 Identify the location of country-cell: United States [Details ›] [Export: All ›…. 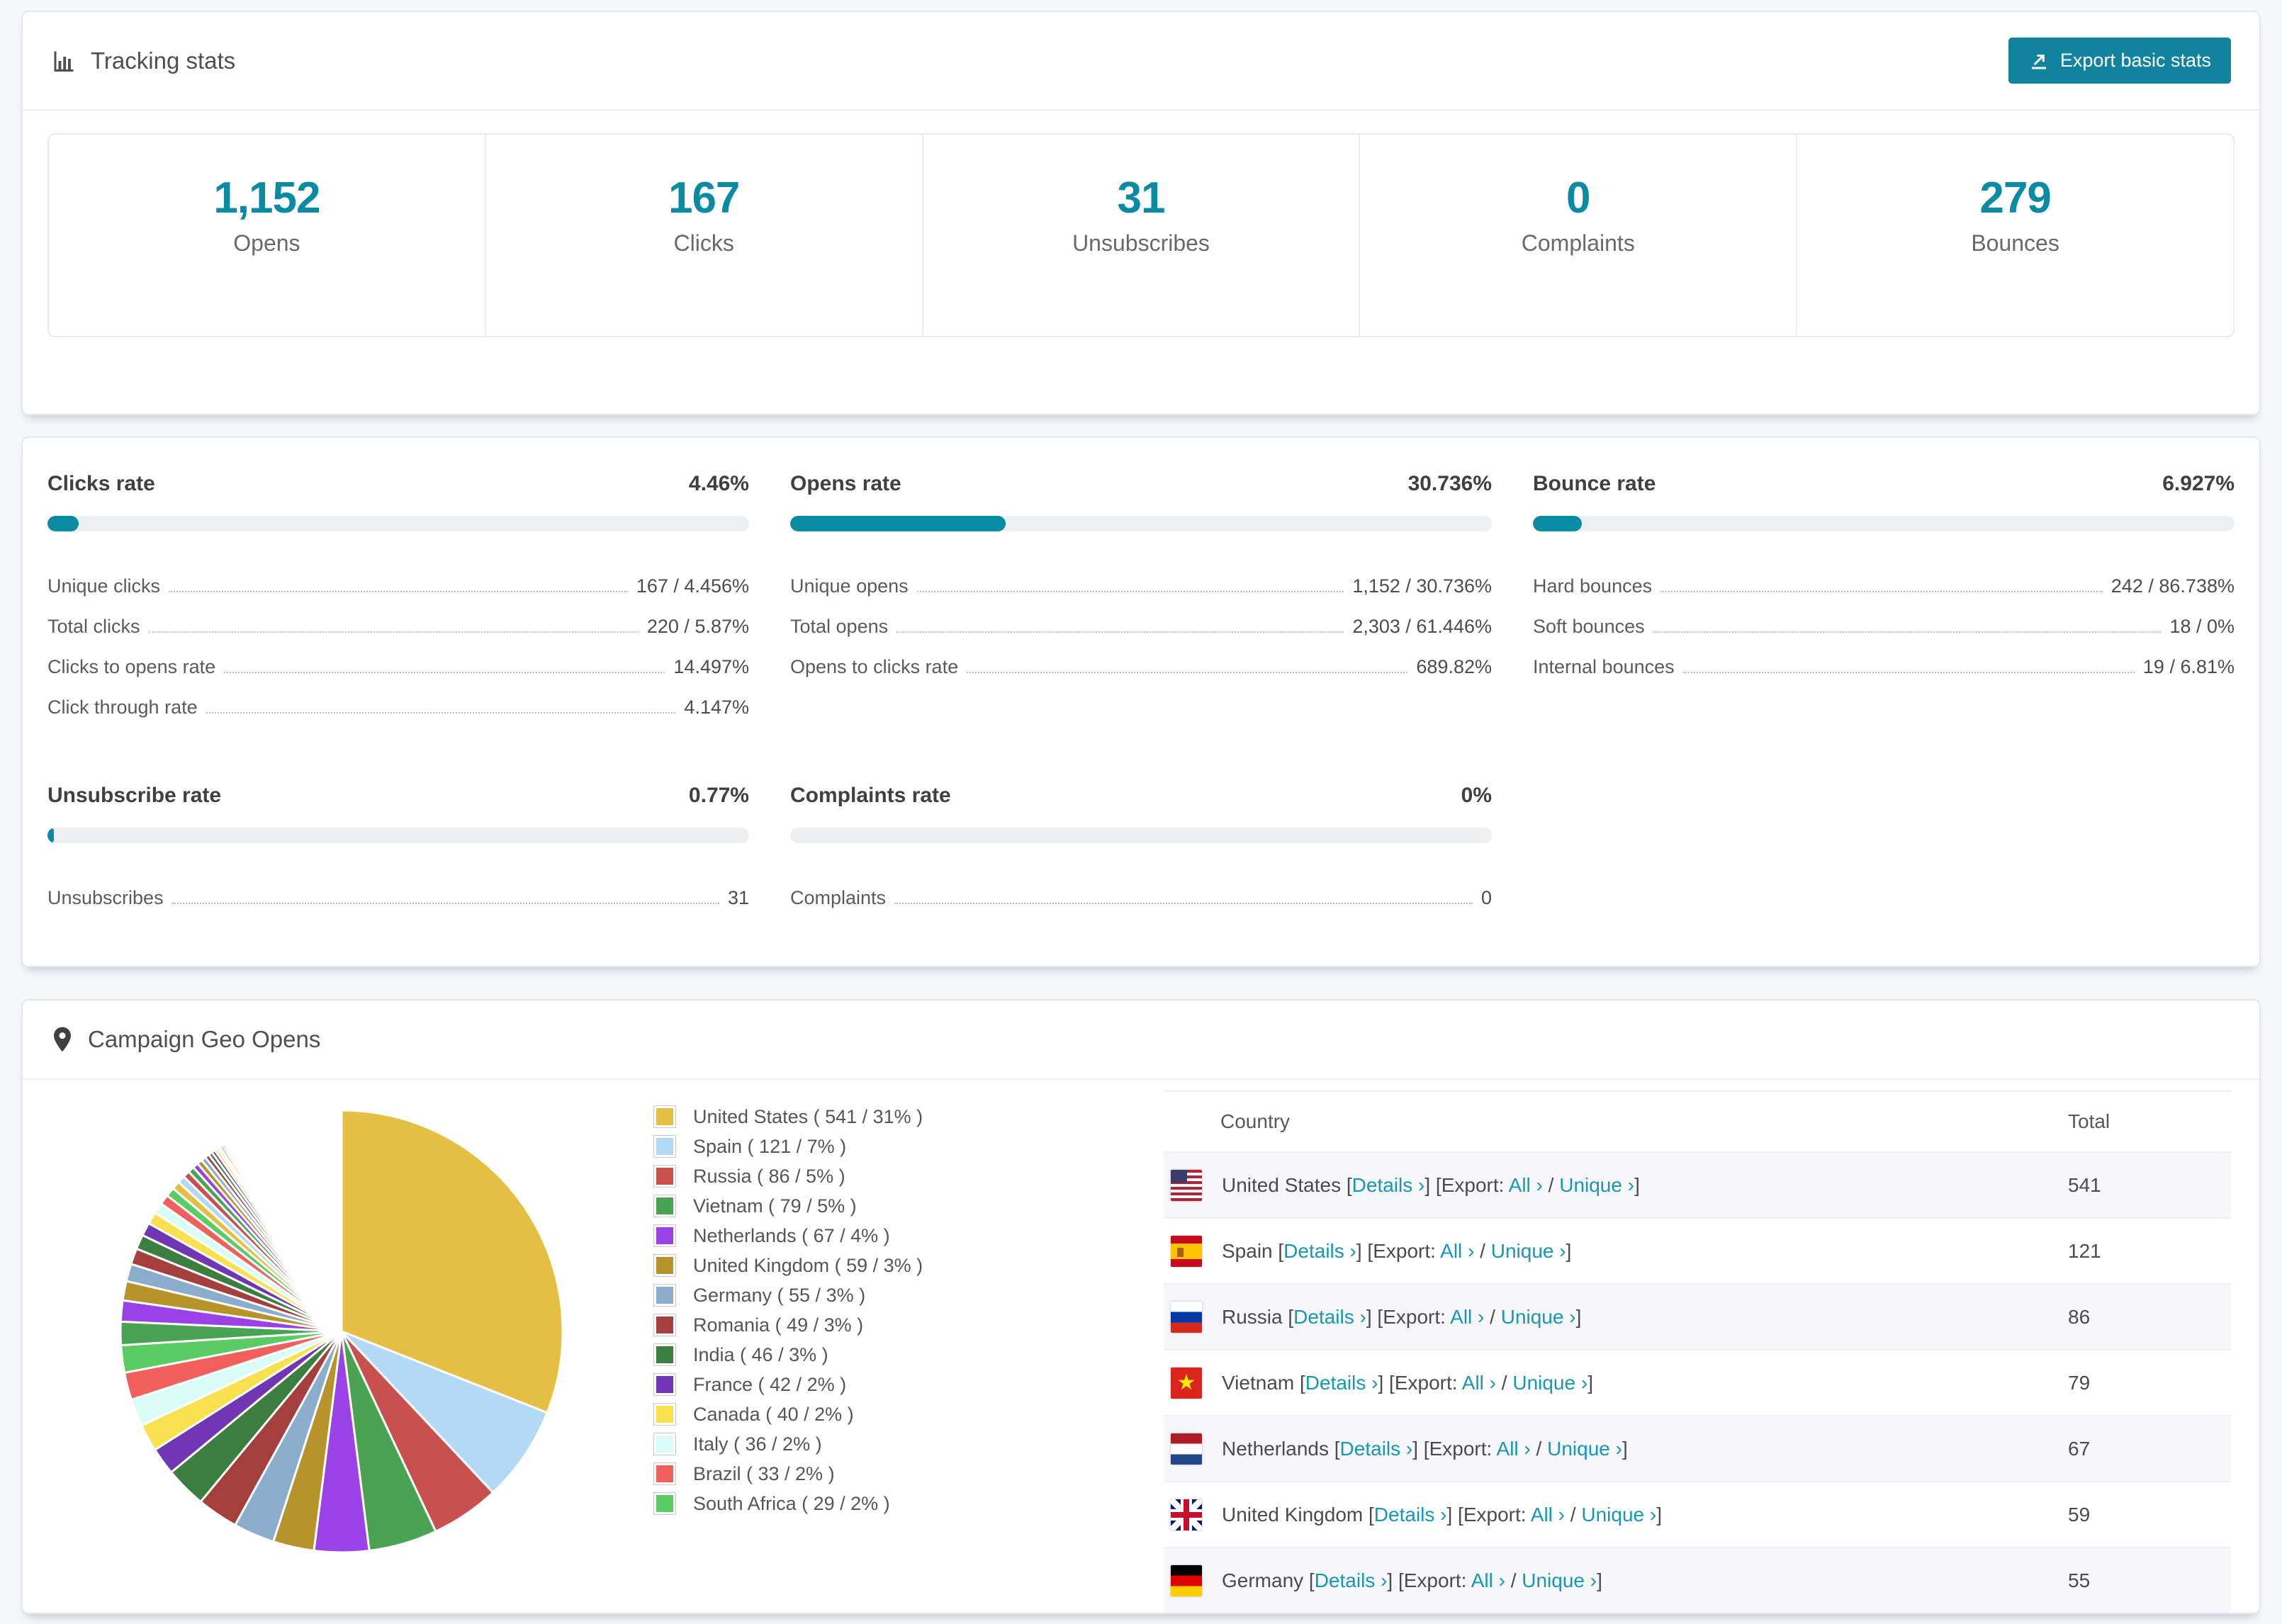
(1616, 1185).